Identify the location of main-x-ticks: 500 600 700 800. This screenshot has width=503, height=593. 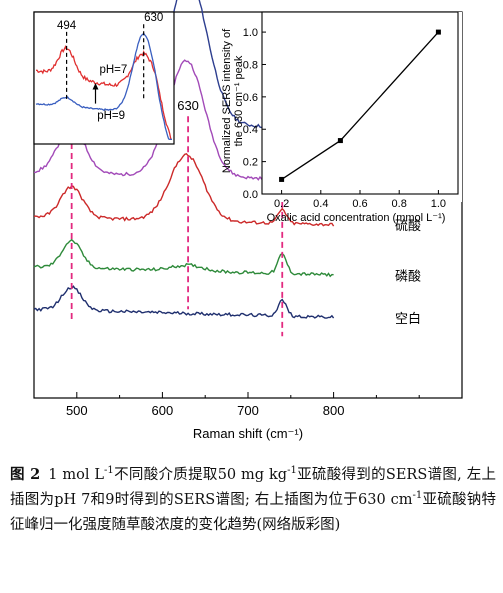
(248, 405).